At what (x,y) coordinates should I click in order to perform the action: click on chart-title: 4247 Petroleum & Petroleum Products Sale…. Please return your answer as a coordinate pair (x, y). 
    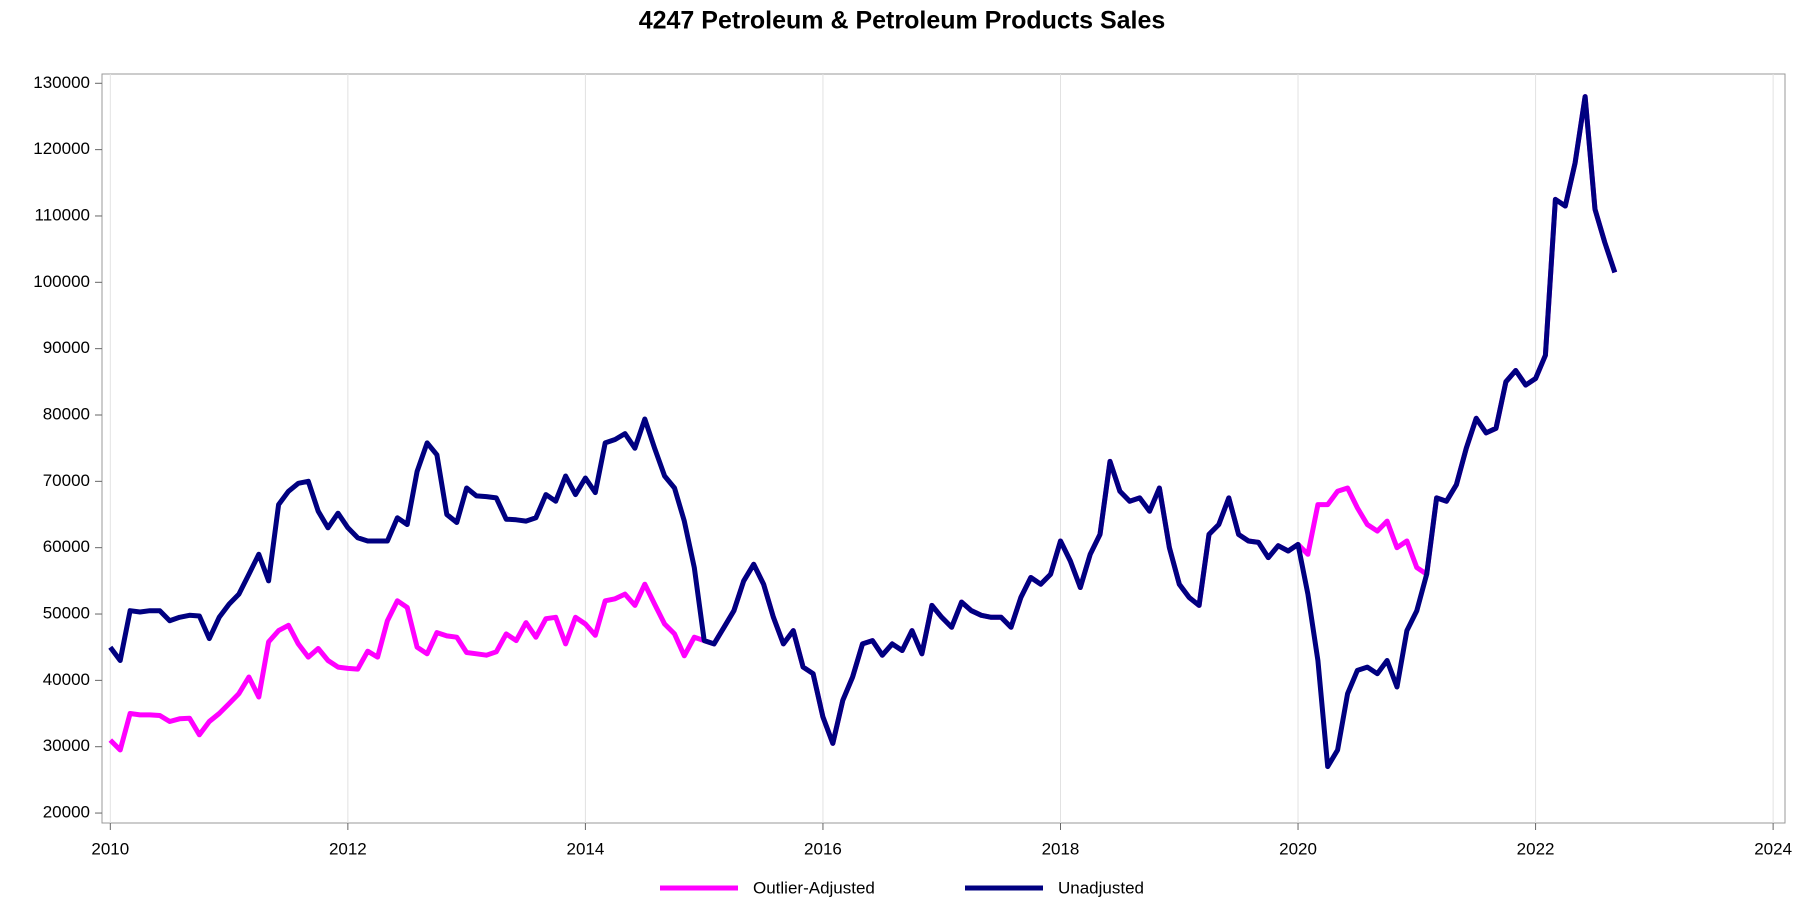
    Looking at the image, I should click on (902, 21).